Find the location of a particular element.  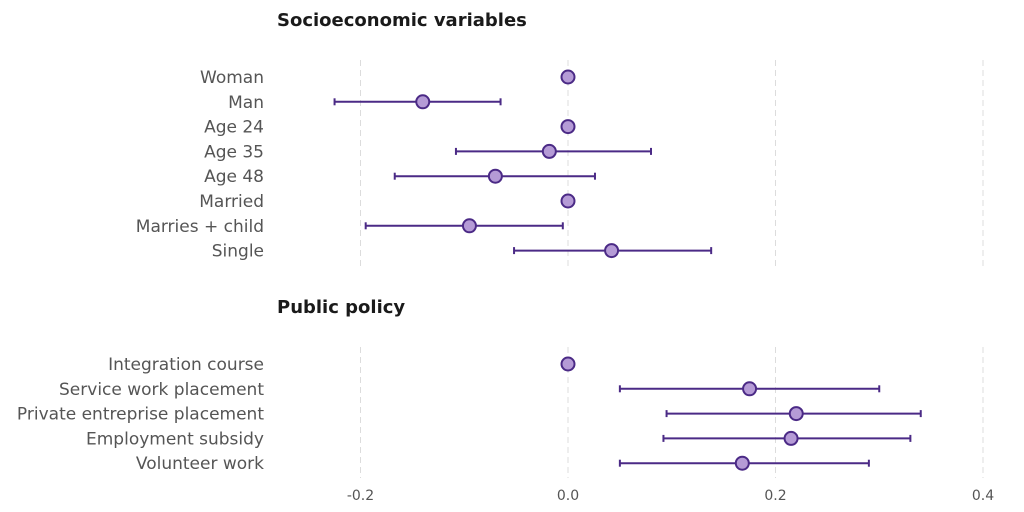

panel-title: Socioeconomic variables is located at coordinates (402, 20).